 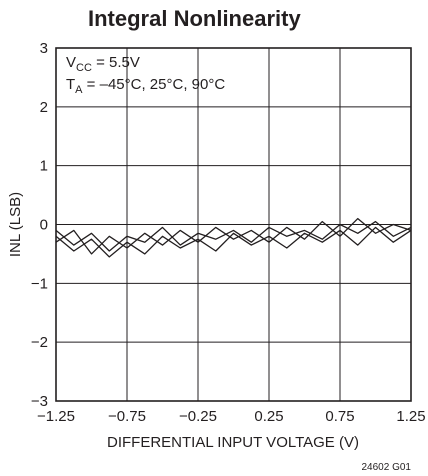 I want to click on x-tick-label: 1.25, so click(x=410, y=416).